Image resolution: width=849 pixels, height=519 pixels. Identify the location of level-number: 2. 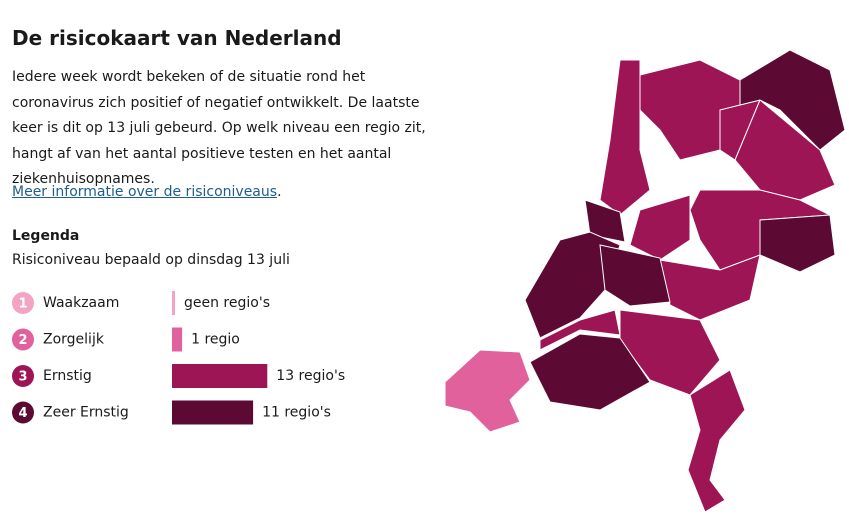
(22, 340).